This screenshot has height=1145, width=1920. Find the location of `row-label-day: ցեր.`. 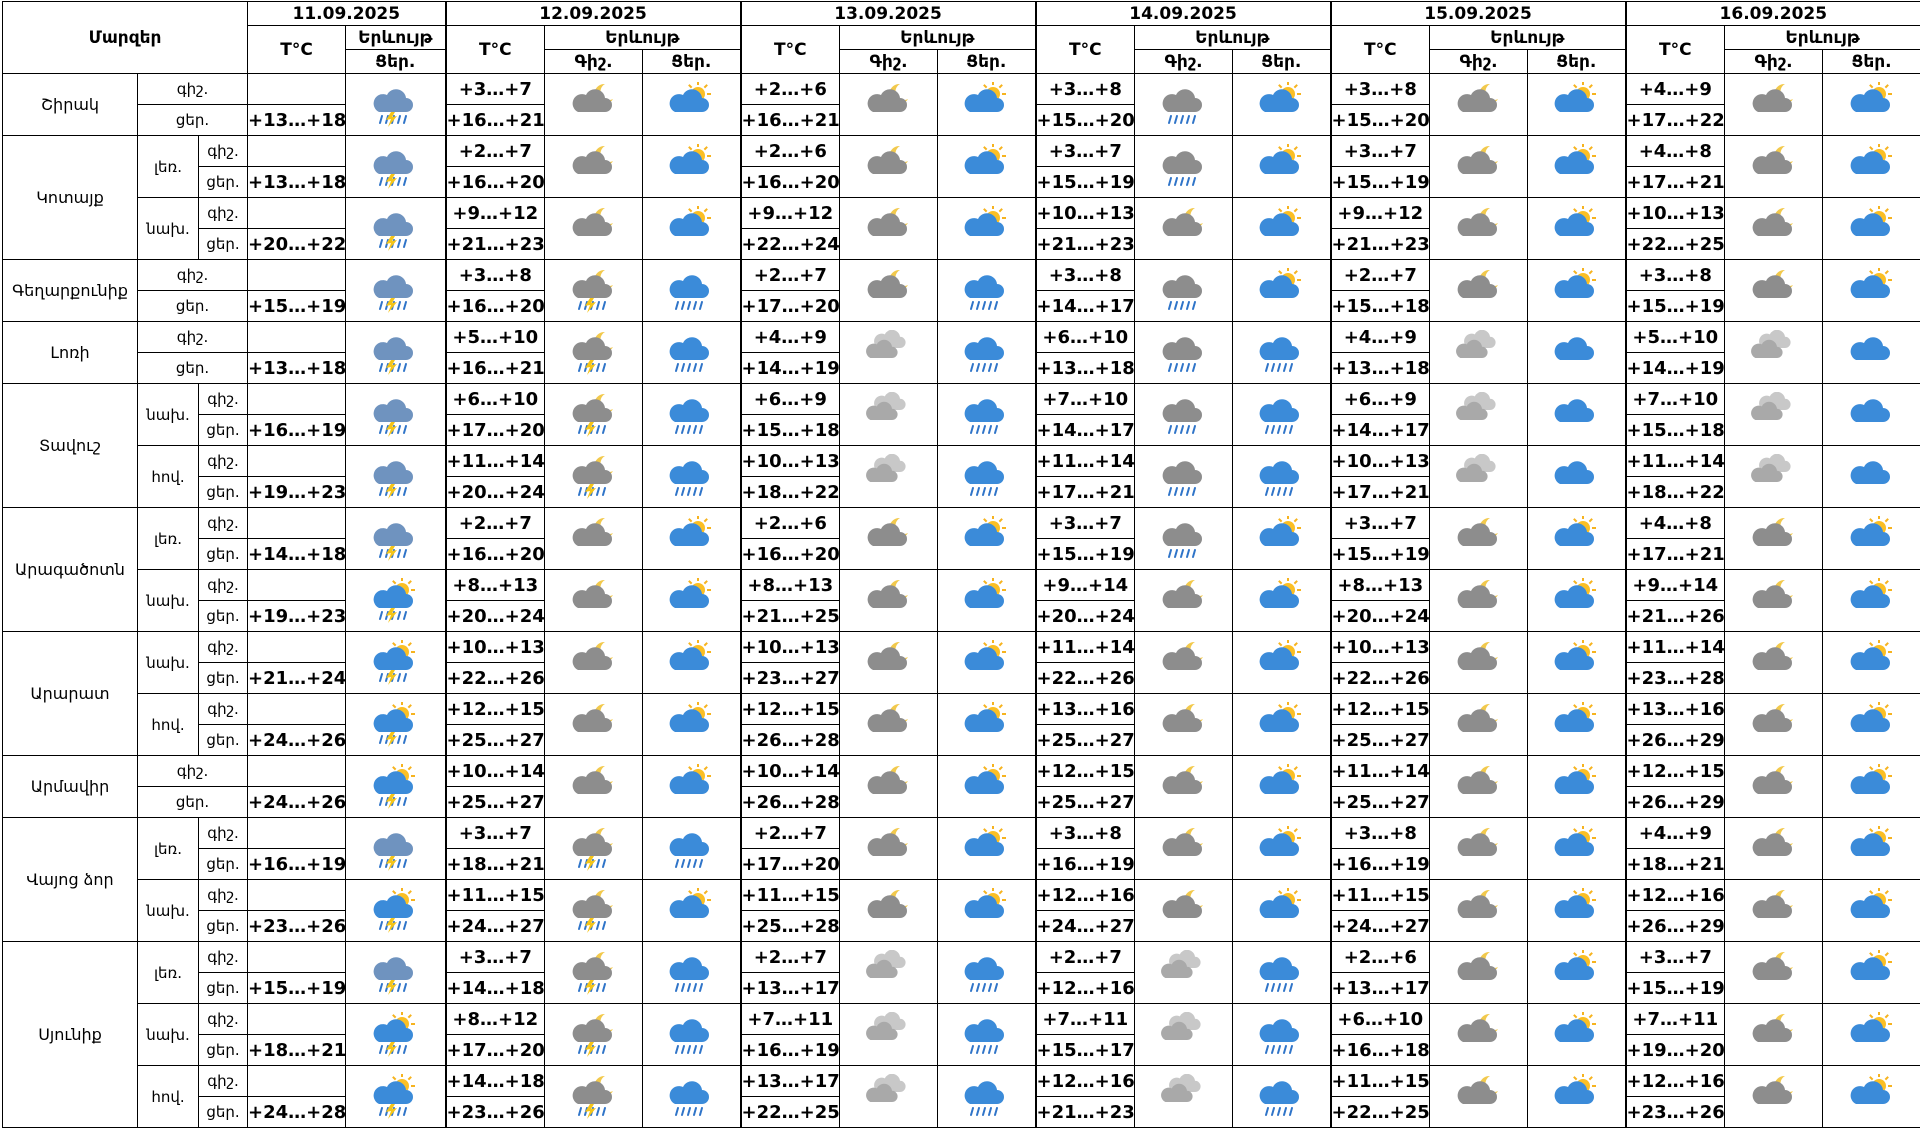

row-label-day: ցեր. is located at coordinates (223, 430).